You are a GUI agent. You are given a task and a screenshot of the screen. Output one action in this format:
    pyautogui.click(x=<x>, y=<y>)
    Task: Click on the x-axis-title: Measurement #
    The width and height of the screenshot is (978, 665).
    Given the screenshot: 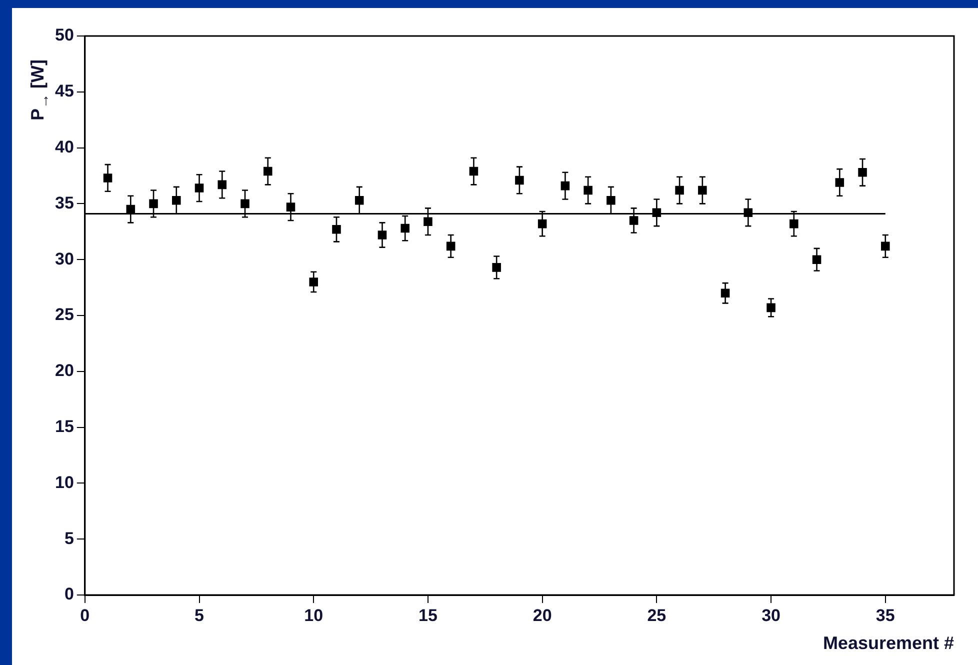 What is the action you would take?
    pyautogui.click(x=888, y=643)
    